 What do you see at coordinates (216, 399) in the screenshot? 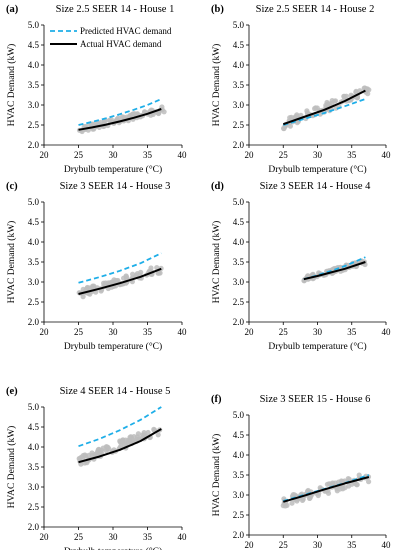
I see `panel-label: (f)` at bounding box center [216, 399].